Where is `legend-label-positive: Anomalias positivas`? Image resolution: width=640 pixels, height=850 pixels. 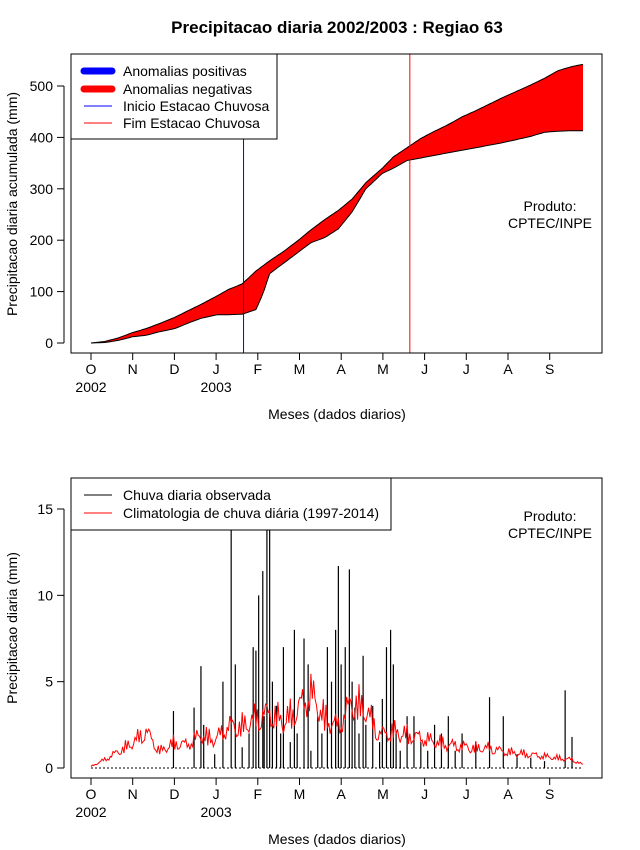 legend-label-positive: Anomalias positivas is located at coordinates (185, 71).